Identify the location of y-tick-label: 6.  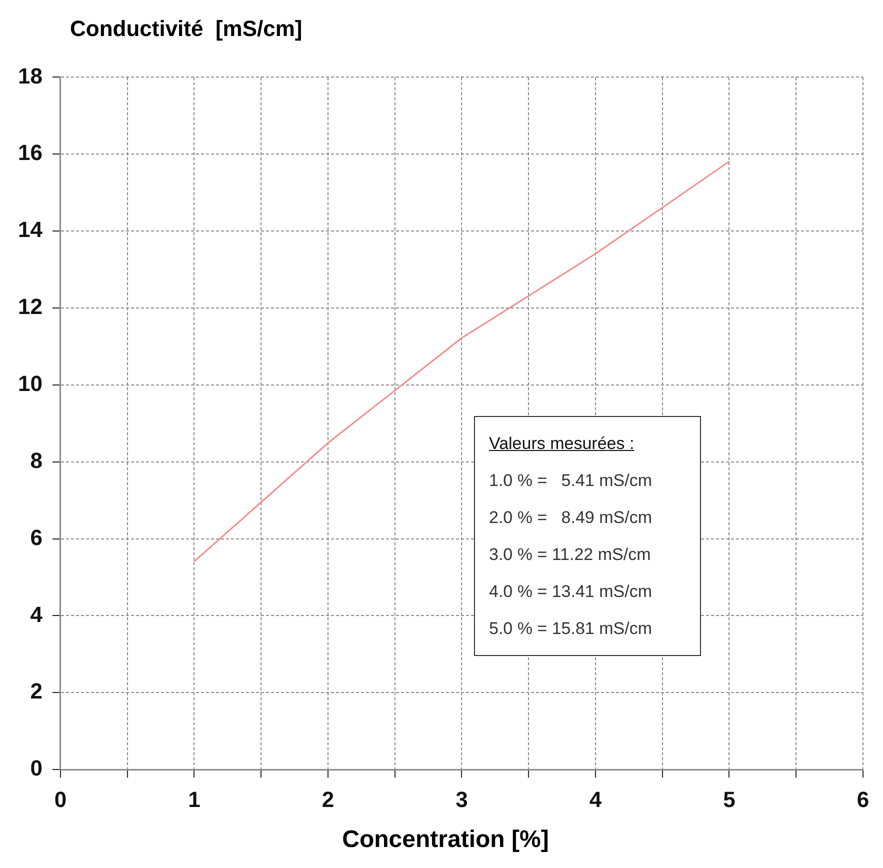
(36, 537).